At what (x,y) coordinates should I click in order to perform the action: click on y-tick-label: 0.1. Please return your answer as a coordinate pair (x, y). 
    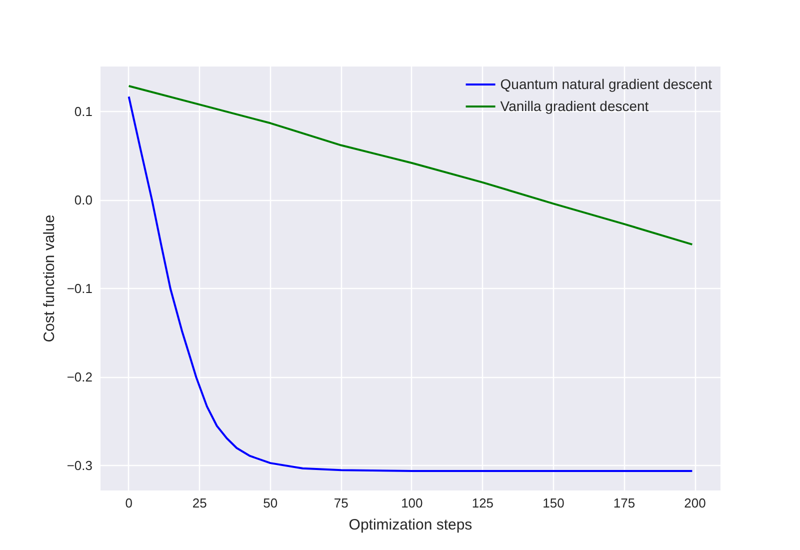
    Looking at the image, I should click on (83, 112).